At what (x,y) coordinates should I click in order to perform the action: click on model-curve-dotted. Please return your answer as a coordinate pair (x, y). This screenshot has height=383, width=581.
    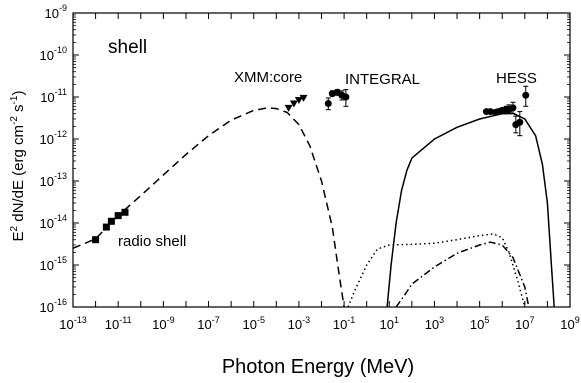
    Looking at the image, I should click on (436, 270).